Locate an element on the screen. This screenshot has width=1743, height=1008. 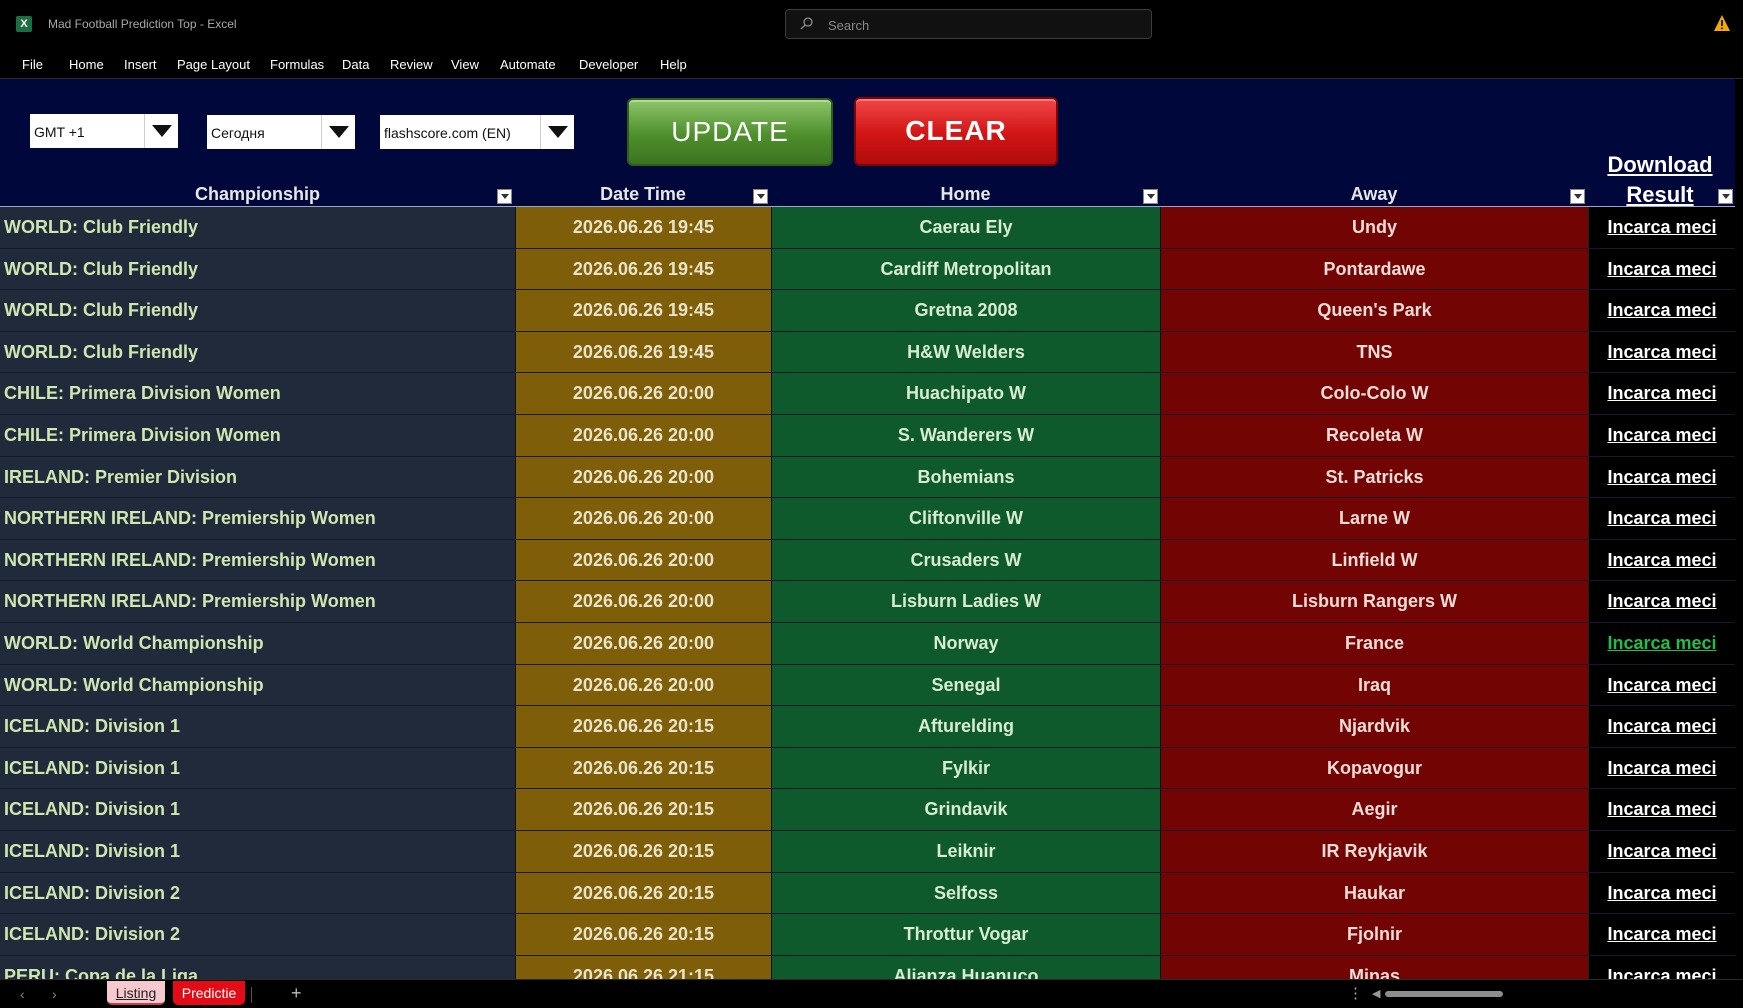
timezone-dropdown-button is located at coordinates (161, 131).